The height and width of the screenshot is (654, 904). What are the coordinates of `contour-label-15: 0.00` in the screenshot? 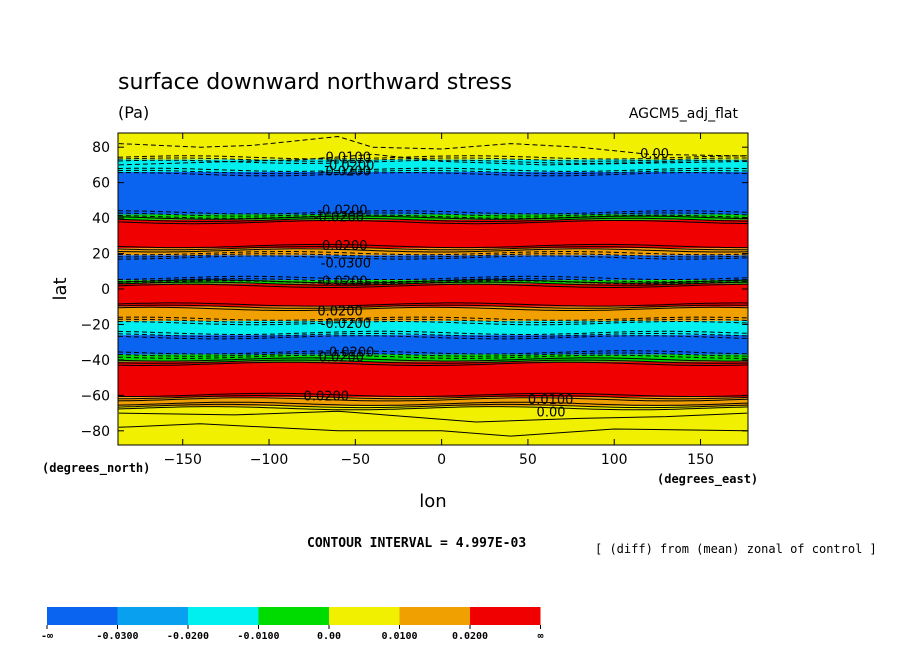 It's located at (551, 413).